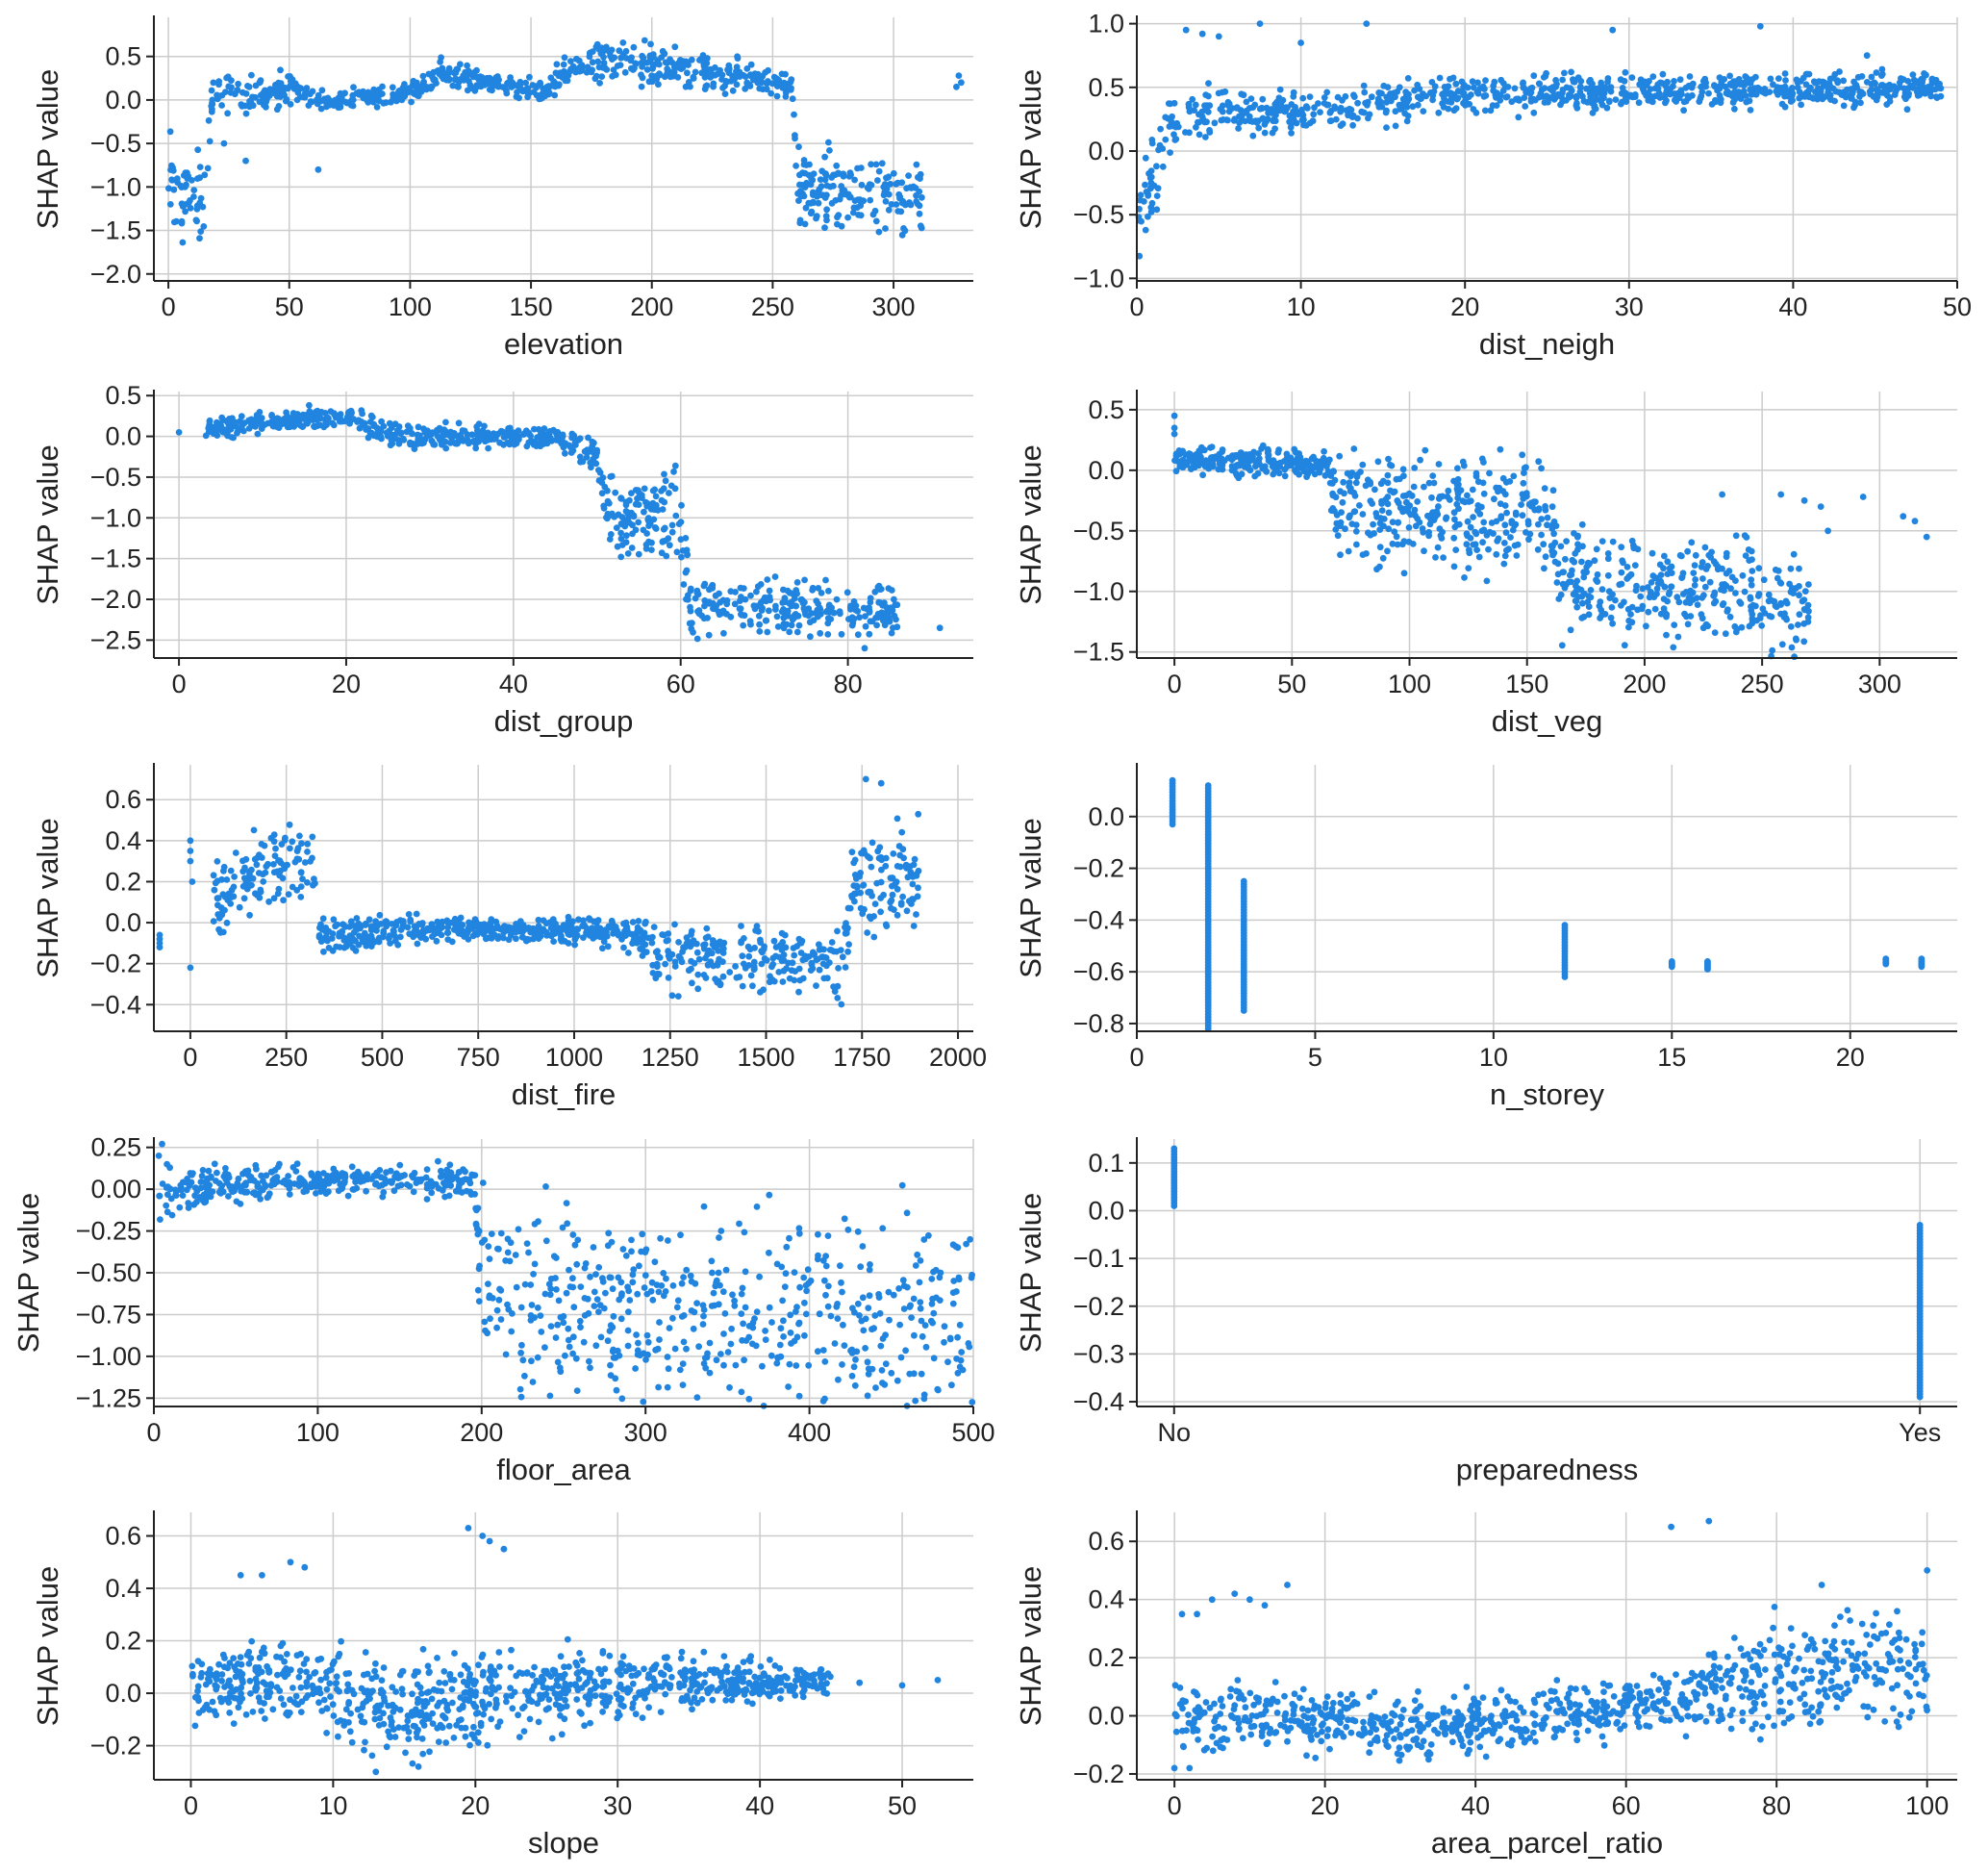 The image size is (1988, 1875). I want to click on y-tick-label: 0.0, so click(123, 100).